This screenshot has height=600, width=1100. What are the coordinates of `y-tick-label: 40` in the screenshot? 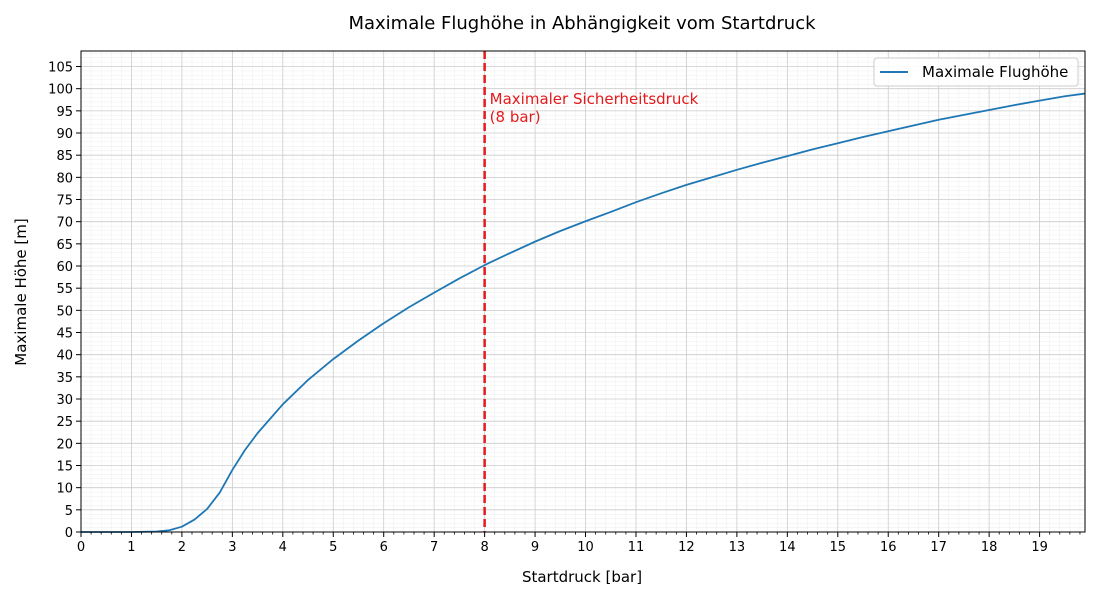 It's located at (64, 356).